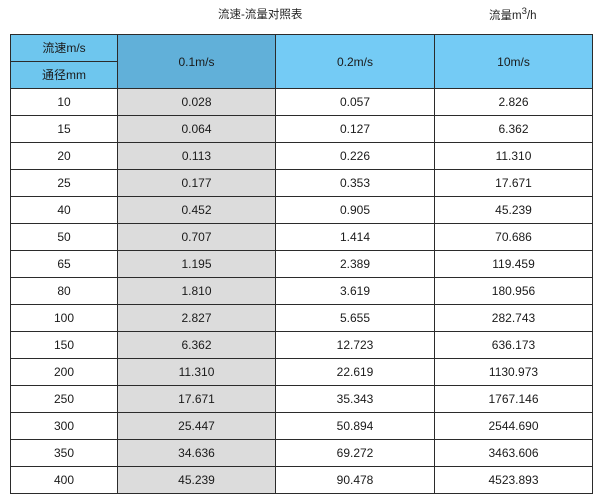 This screenshot has width=600, height=494. I want to click on cell-diameter: 300, so click(64, 426).